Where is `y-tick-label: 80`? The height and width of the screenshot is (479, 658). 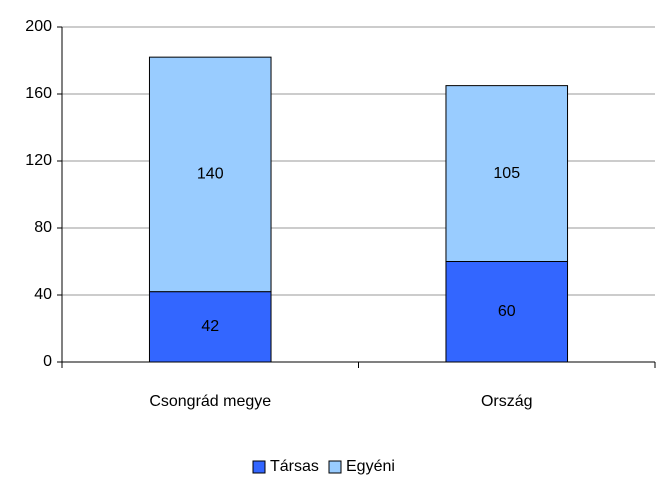 y-tick-label: 80 is located at coordinates (43, 227).